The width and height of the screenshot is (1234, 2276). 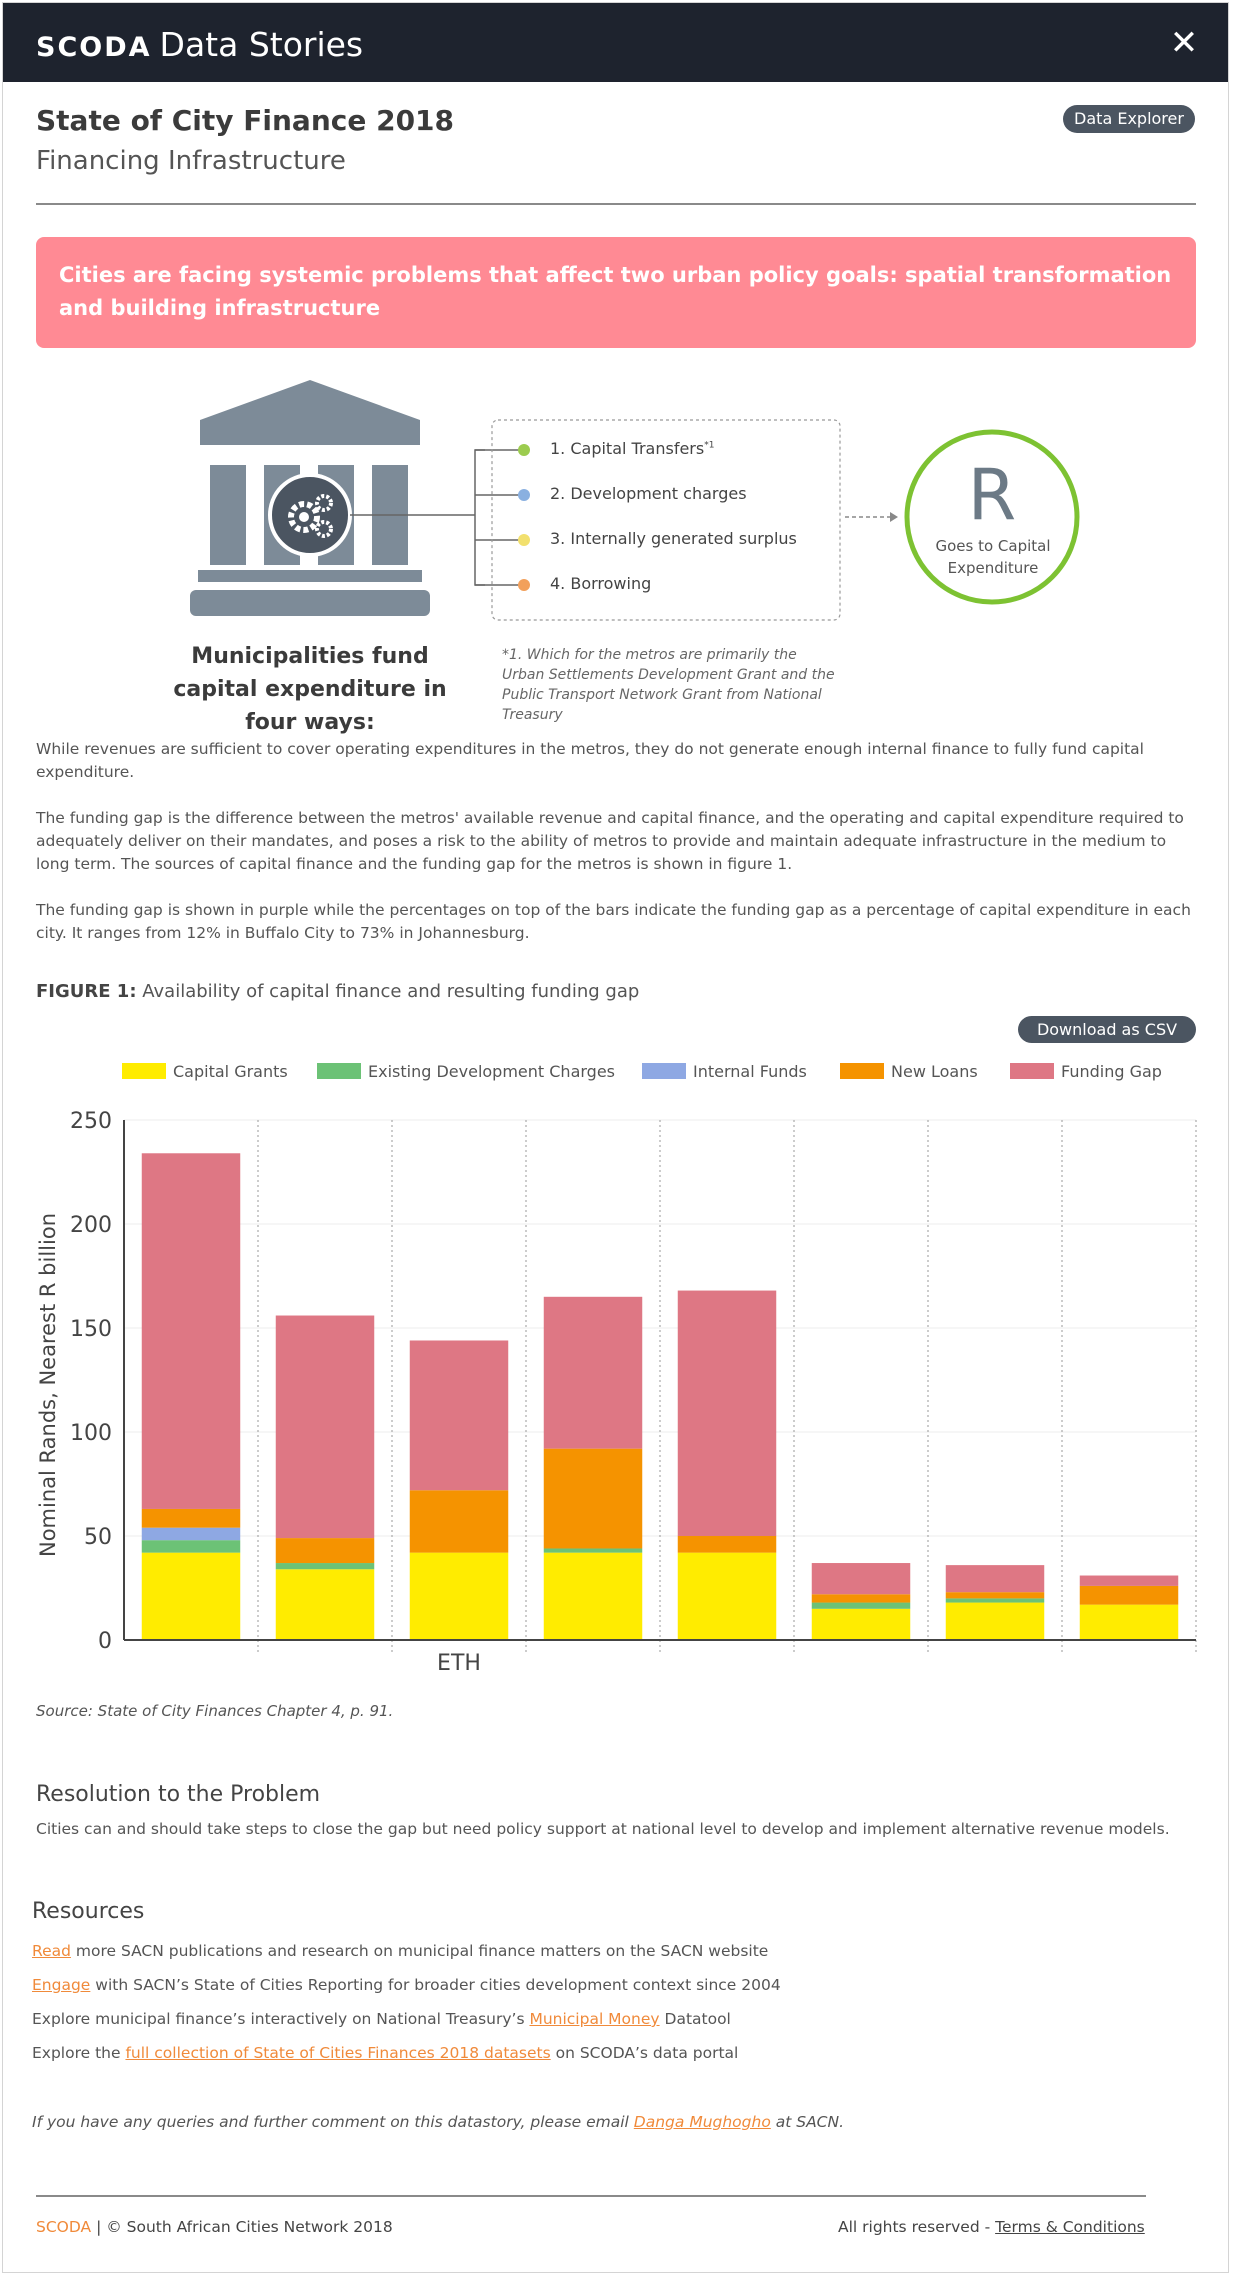 What do you see at coordinates (666, 520) in the screenshot?
I see `sources-box` at bounding box center [666, 520].